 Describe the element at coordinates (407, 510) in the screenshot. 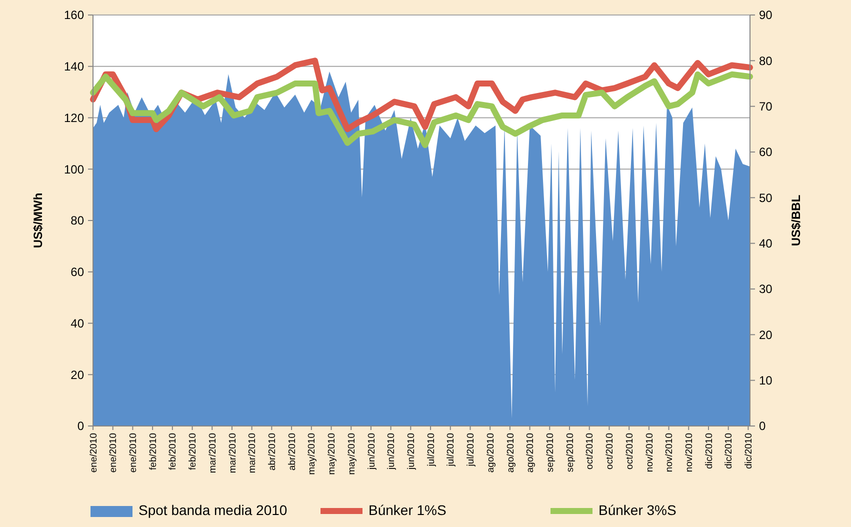

I see `legend-label: Búnker 1%S` at that location.